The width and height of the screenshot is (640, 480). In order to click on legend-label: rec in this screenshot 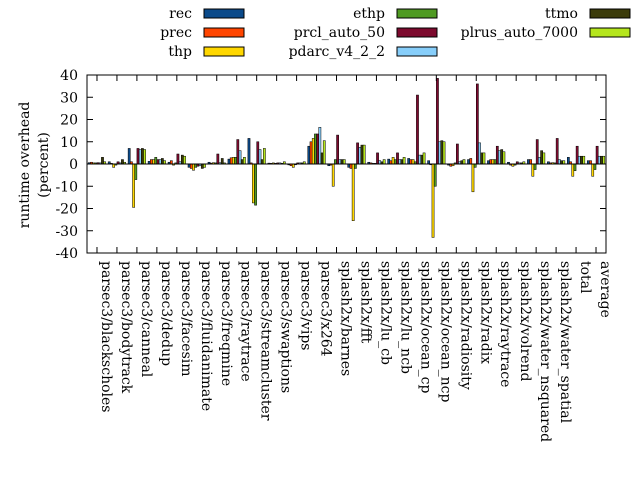, I will do `click(180, 14)`.